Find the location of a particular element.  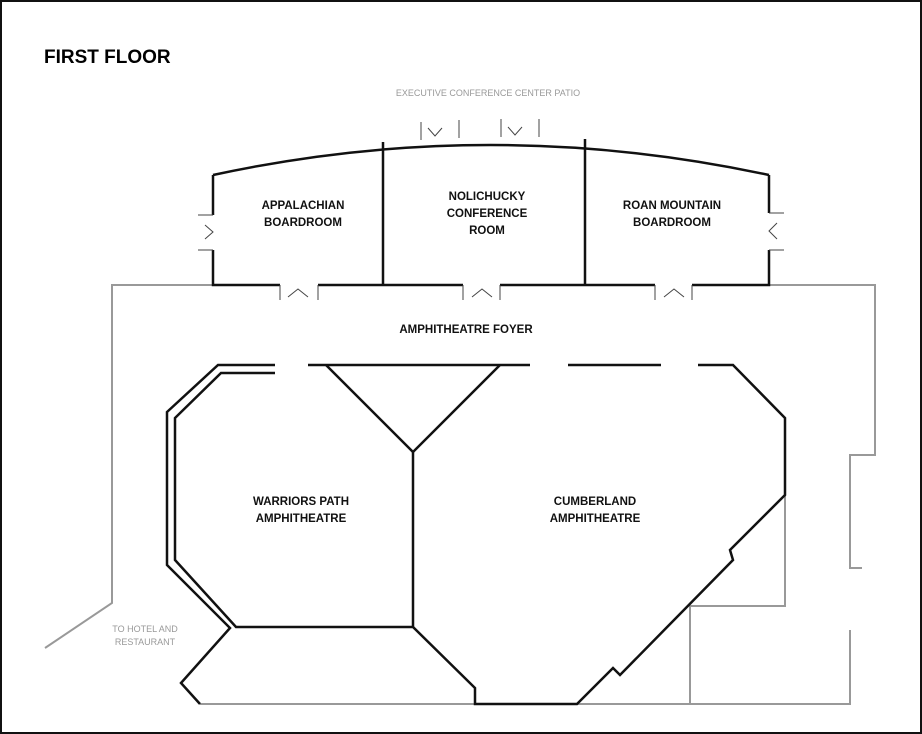

room-label: CUMBERLAND is located at coordinates (595, 502).